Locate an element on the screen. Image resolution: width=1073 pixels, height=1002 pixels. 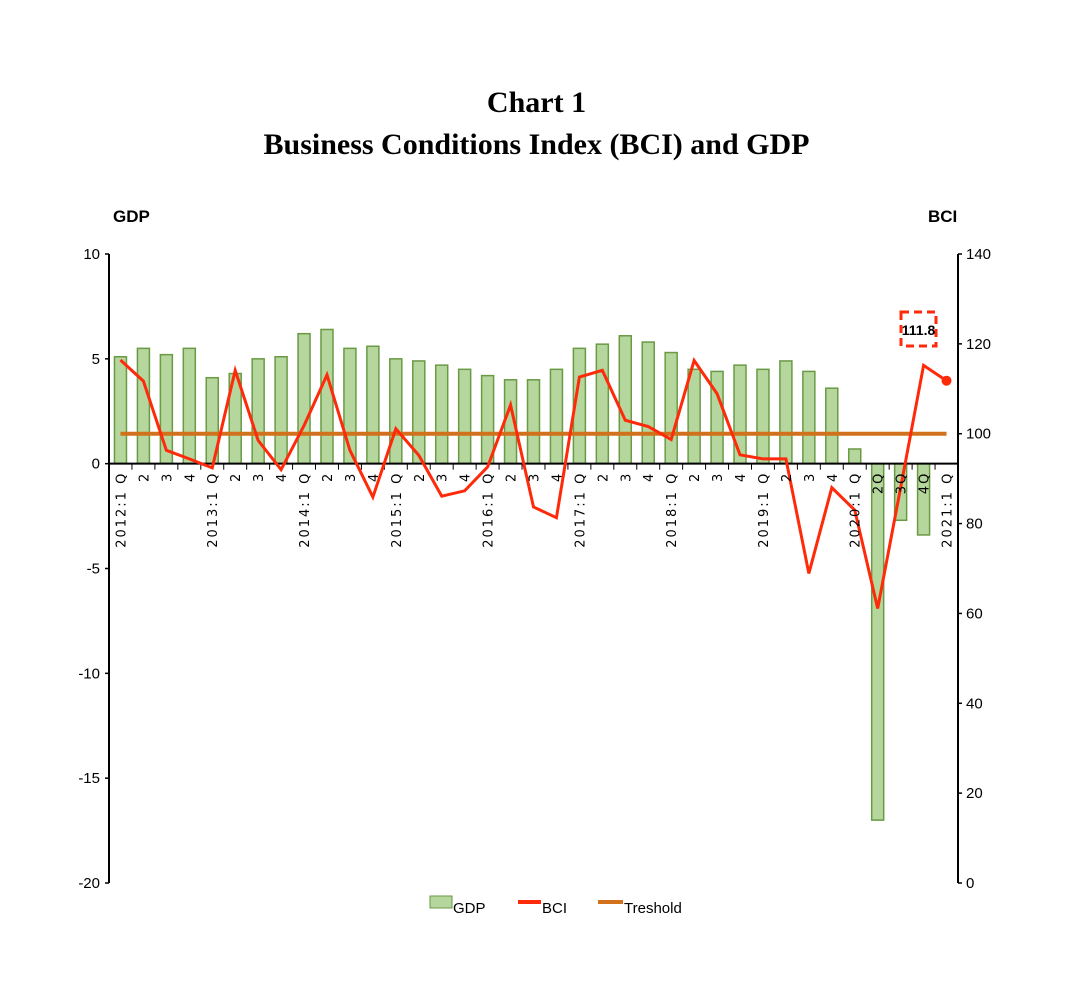
right-tick-label: 20 is located at coordinates (974, 793).